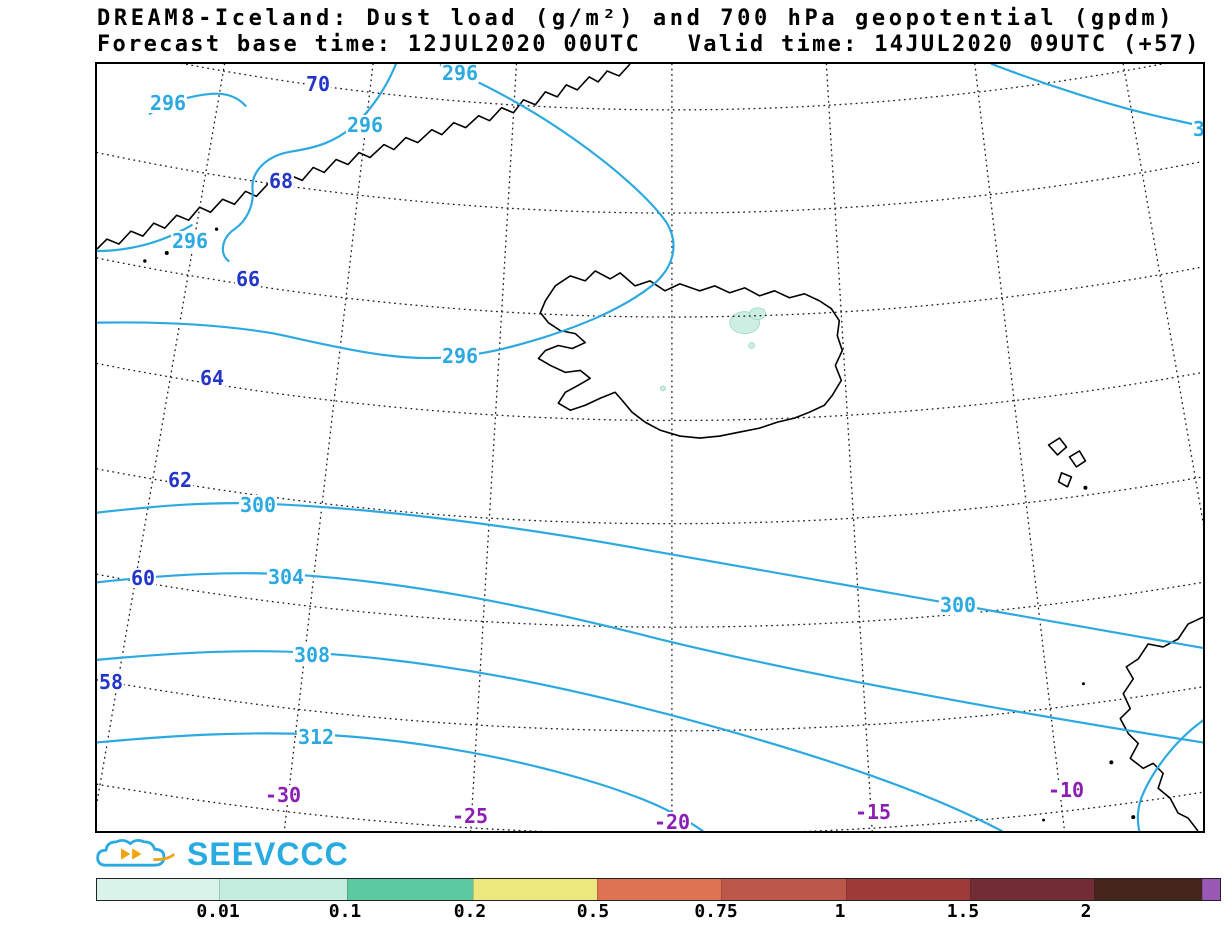  Describe the element at coordinates (963, 911) in the screenshot. I see `colorbar-tick-label: 1.5` at that location.